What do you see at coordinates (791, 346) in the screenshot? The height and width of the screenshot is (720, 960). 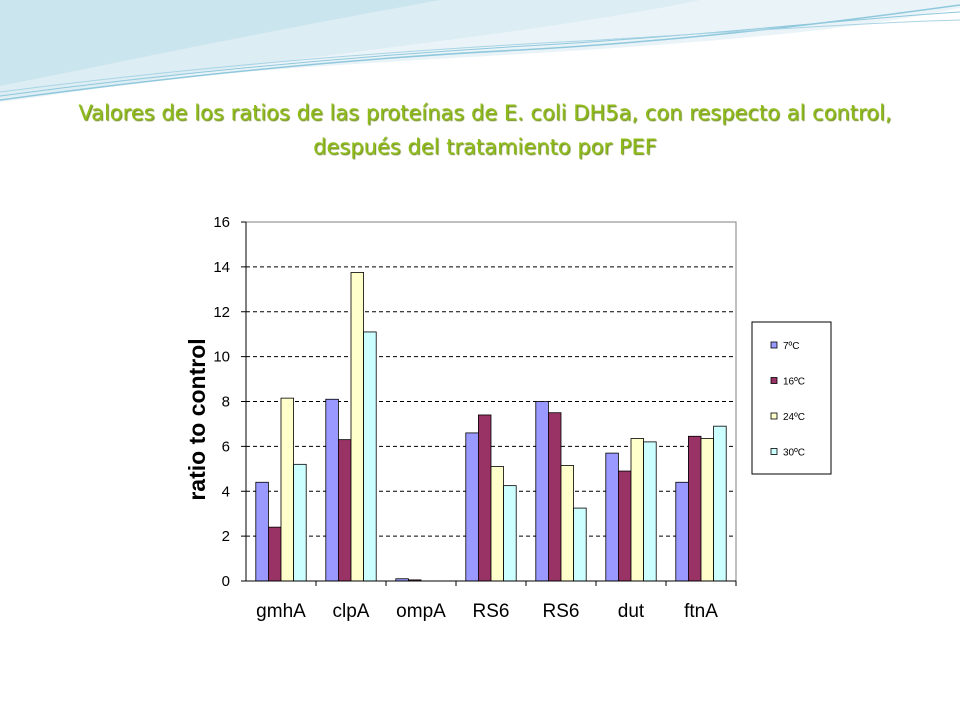 I see `legend-label: 7ºC` at bounding box center [791, 346].